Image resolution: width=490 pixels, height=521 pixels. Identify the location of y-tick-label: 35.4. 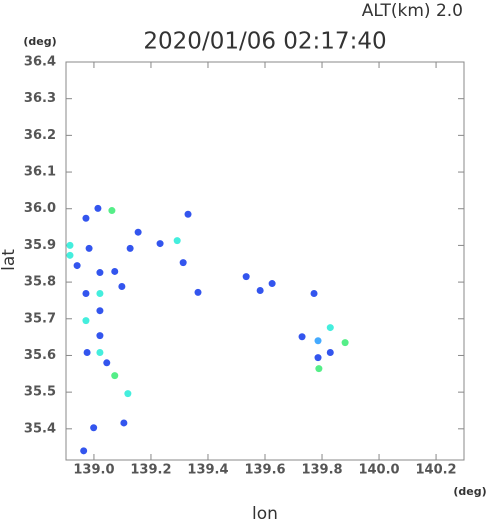
(40, 428).